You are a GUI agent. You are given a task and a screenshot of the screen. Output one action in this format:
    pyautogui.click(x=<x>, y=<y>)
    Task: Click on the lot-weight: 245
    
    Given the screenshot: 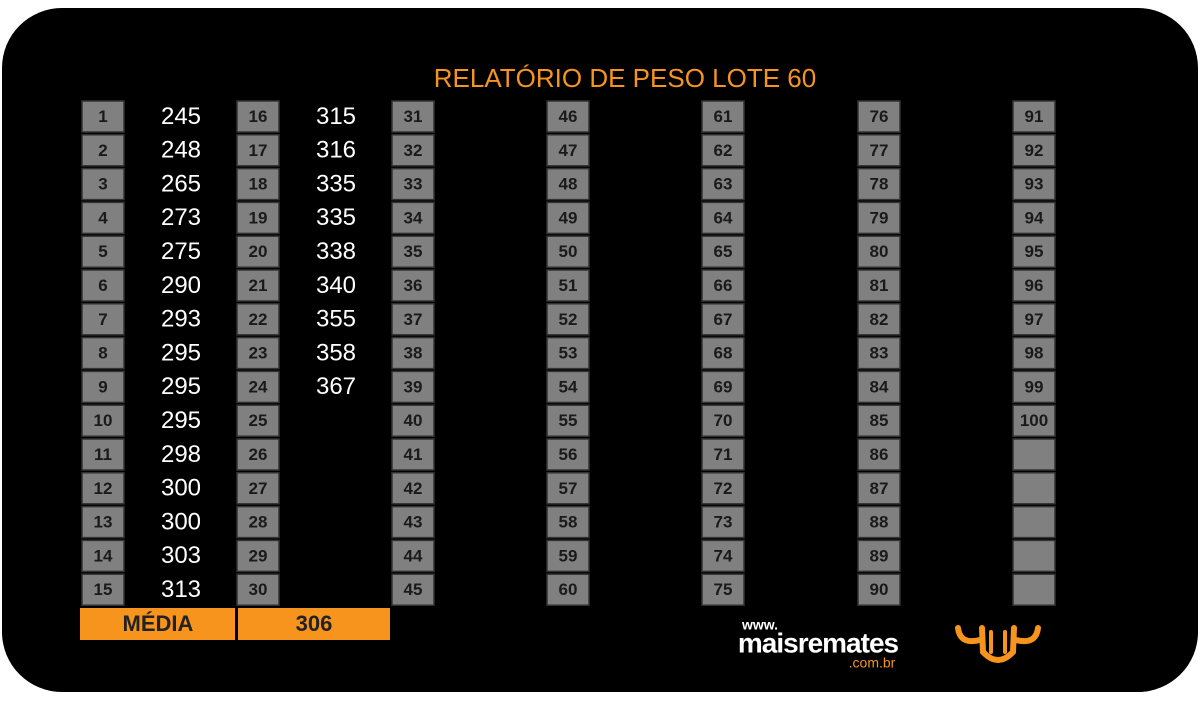 What is the action you would take?
    pyautogui.click(x=181, y=116)
    